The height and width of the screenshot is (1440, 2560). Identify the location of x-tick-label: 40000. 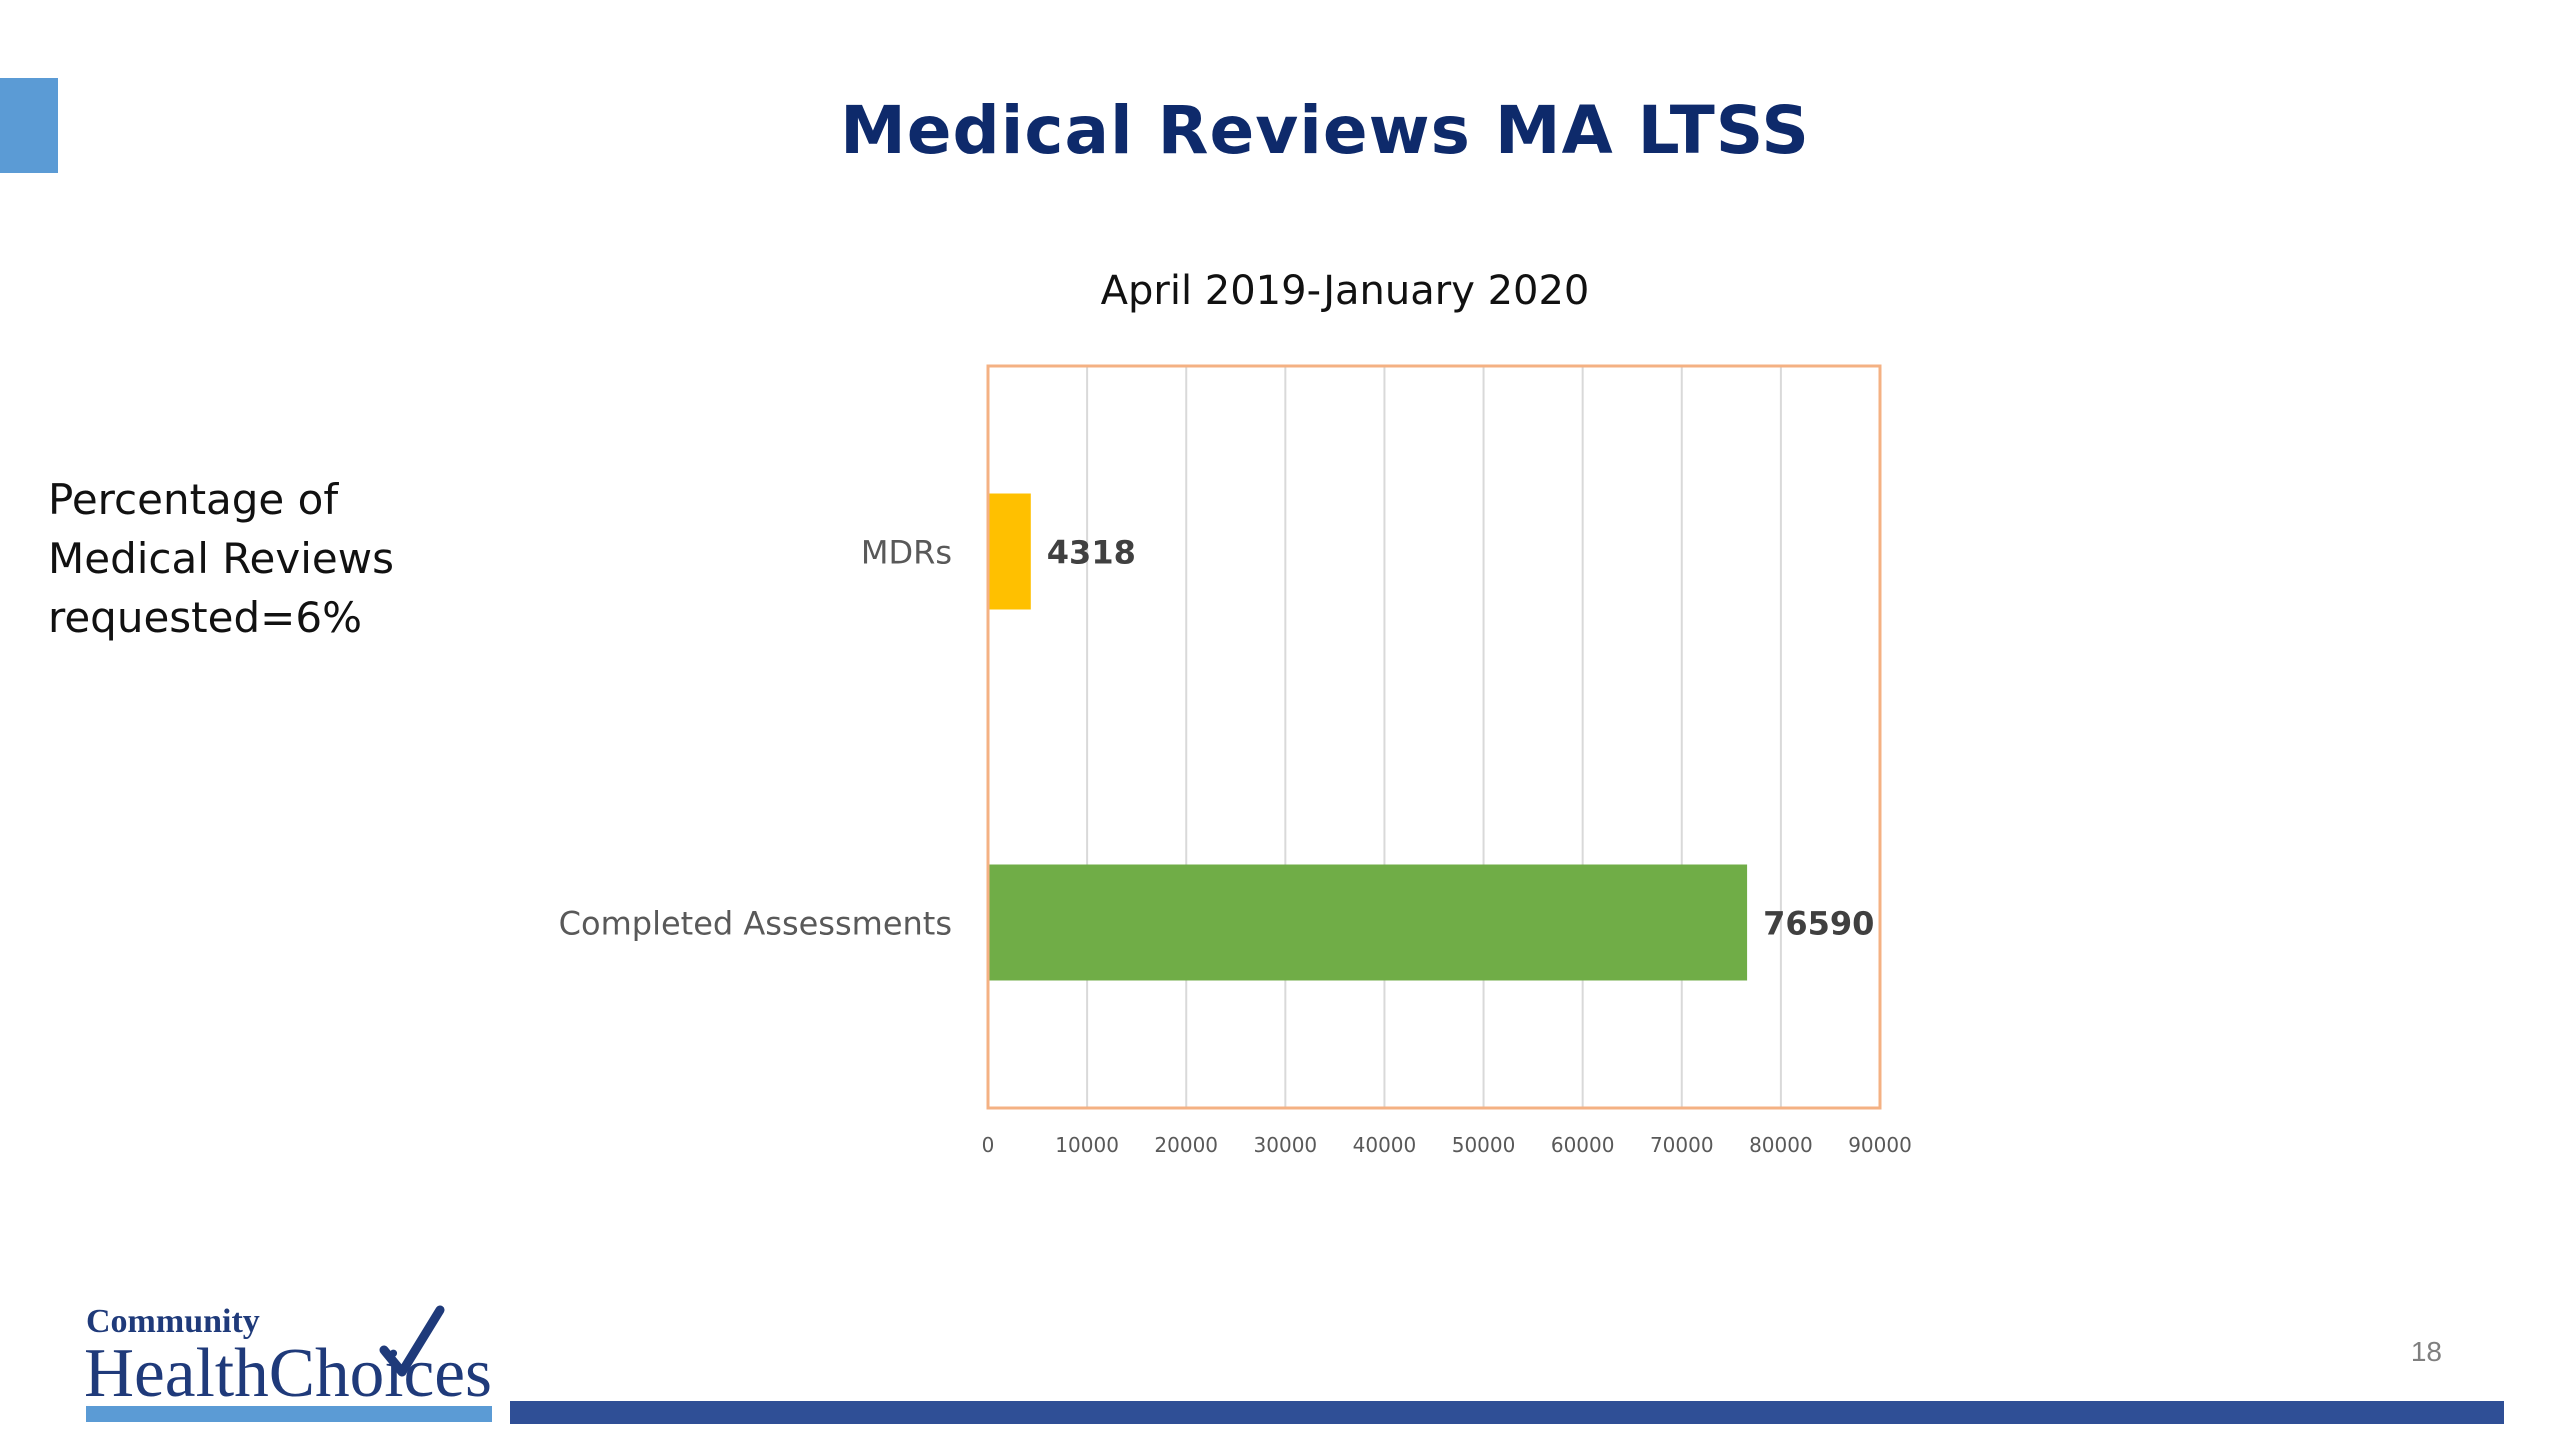
(1385, 1145).